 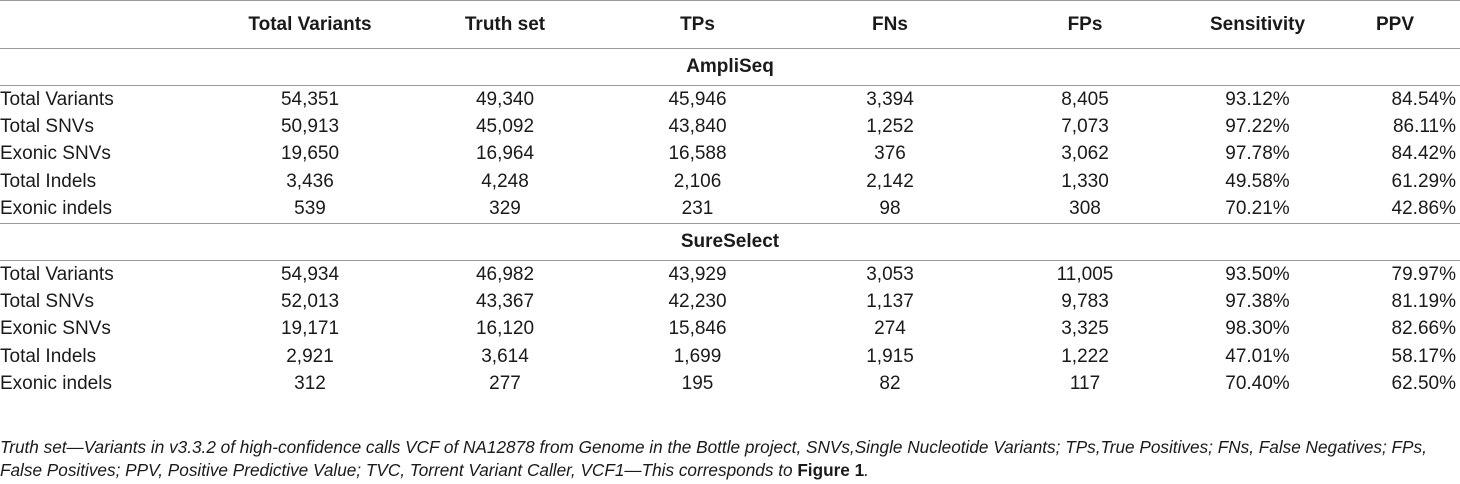 I want to click on table-cell: 7,073, so click(x=1085, y=127).